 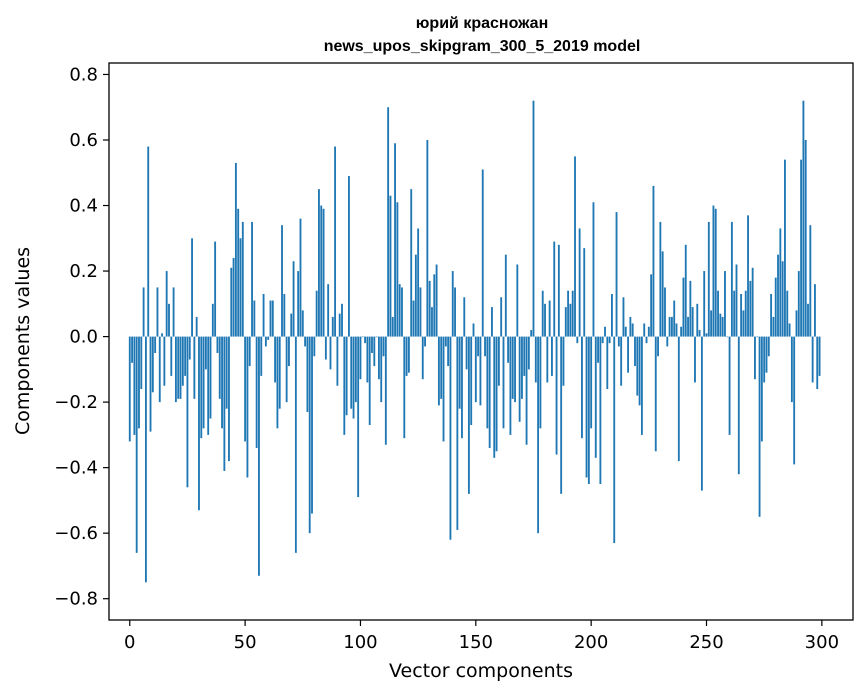 What do you see at coordinates (76, 533) in the screenshot?
I see `y-tick-label: −0.6` at bounding box center [76, 533].